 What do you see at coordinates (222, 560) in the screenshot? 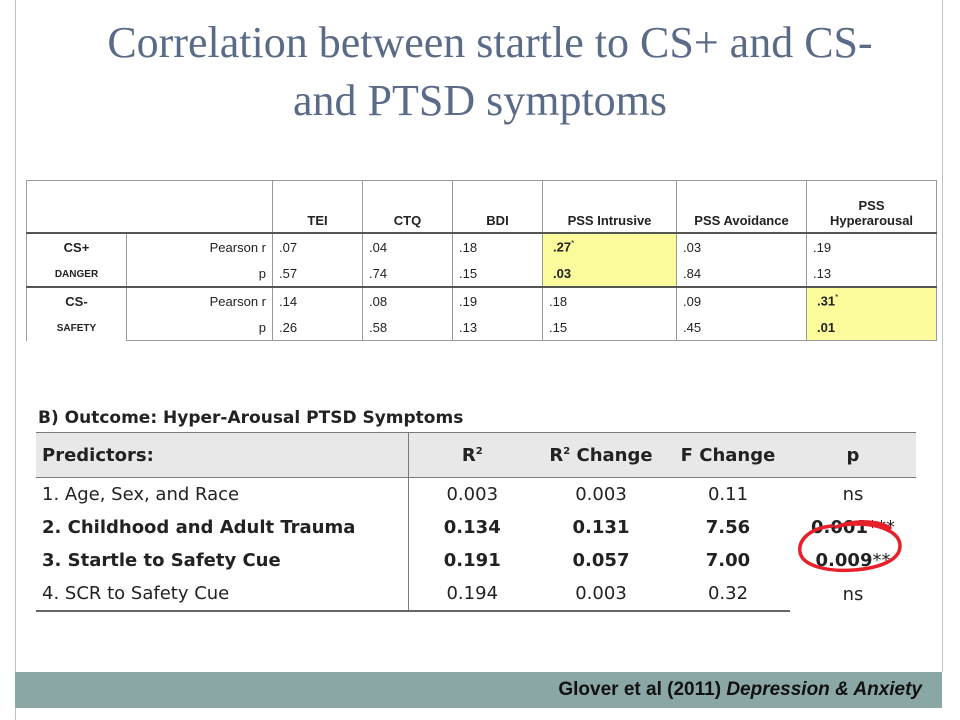
I see `predictor-name: 3. Startle to Safety Cue` at bounding box center [222, 560].